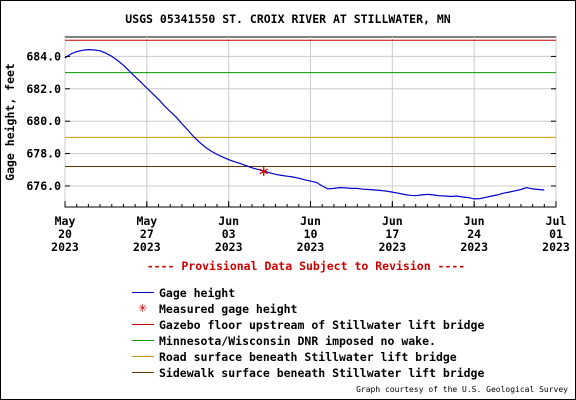  I want to click on y-tick-label: 678.0, so click(43, 154).